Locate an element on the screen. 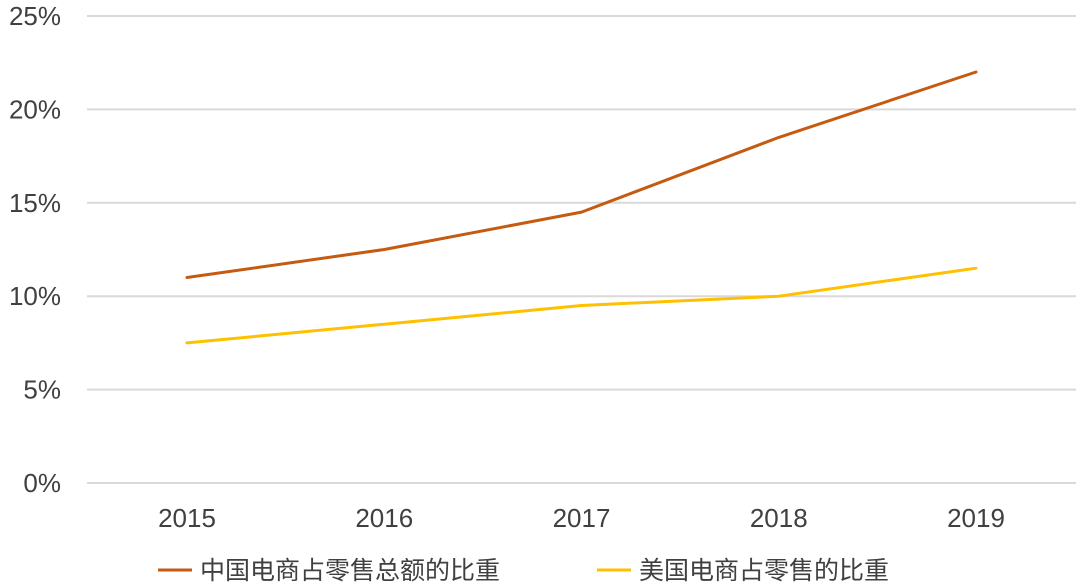 Image resolution: width=1080 pixels, height=588 pixels. y-tick-label: 10% is located at coordinates (35, 296).